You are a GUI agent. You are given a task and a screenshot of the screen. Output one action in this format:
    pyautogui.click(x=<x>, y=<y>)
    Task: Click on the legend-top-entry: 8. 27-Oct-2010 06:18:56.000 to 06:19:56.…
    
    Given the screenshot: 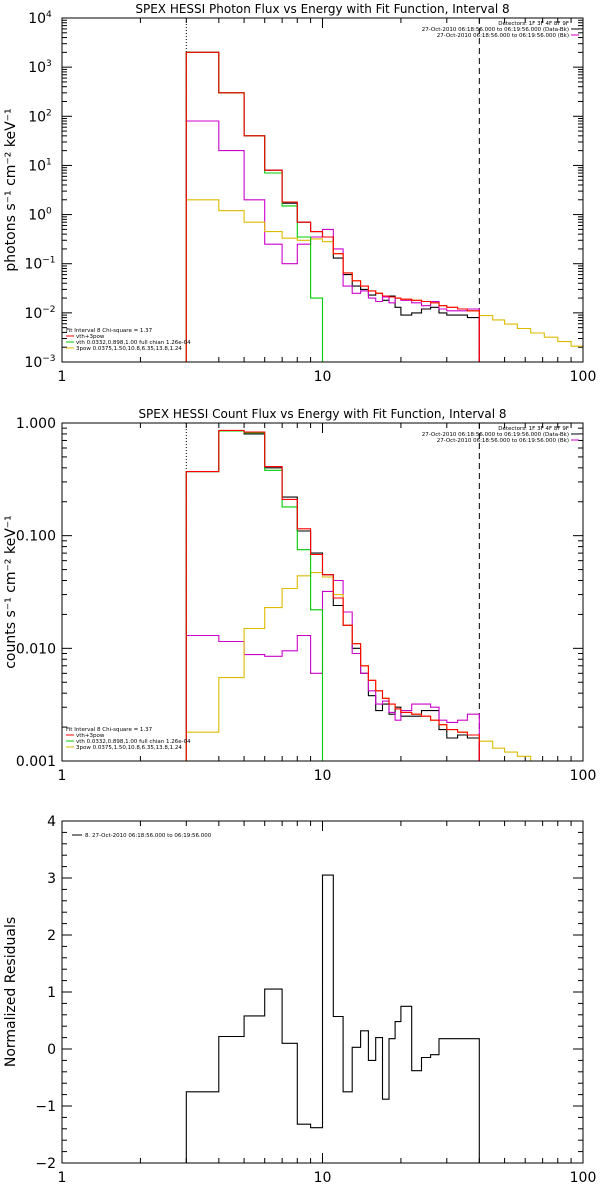 What is the action you would take?
    pyautogui.click(x=148, y=836)
    